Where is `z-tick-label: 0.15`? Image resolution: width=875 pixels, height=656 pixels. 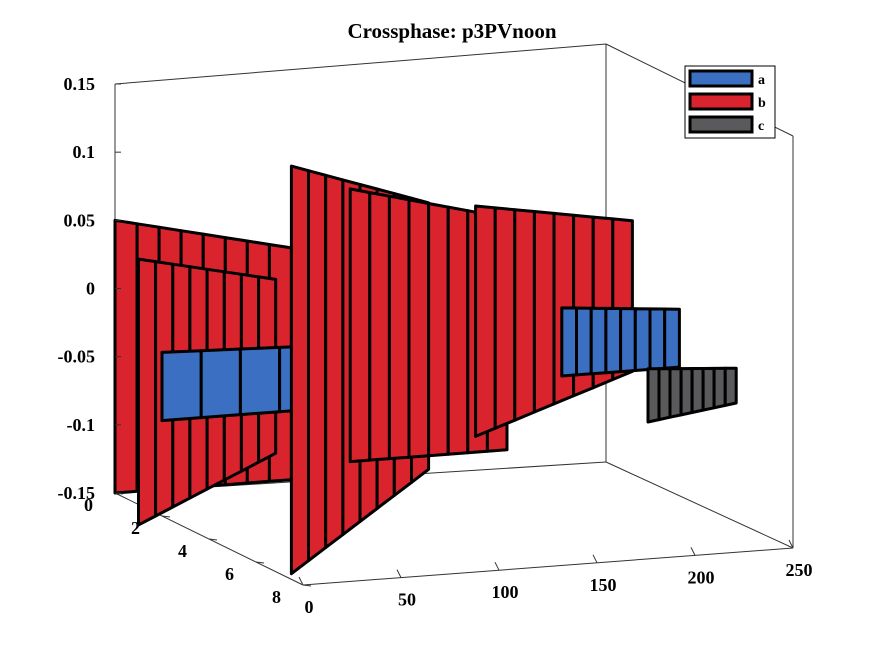 z-tick-label: 0.15 is located at coordinates (80, 84).